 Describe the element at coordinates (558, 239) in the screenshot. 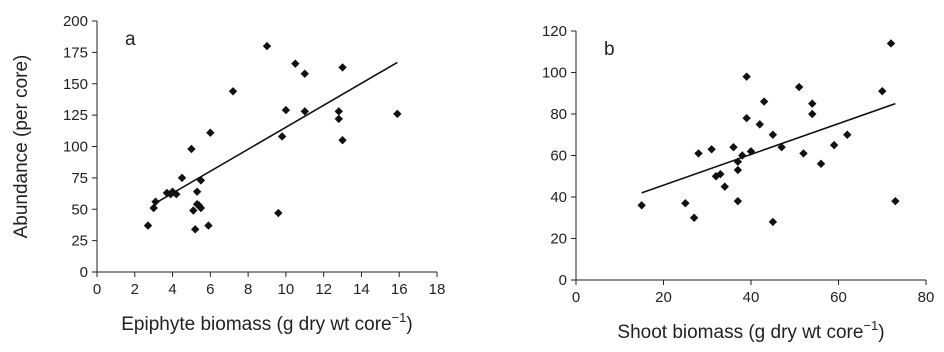

I see `y-tick-label: 20` at that location.